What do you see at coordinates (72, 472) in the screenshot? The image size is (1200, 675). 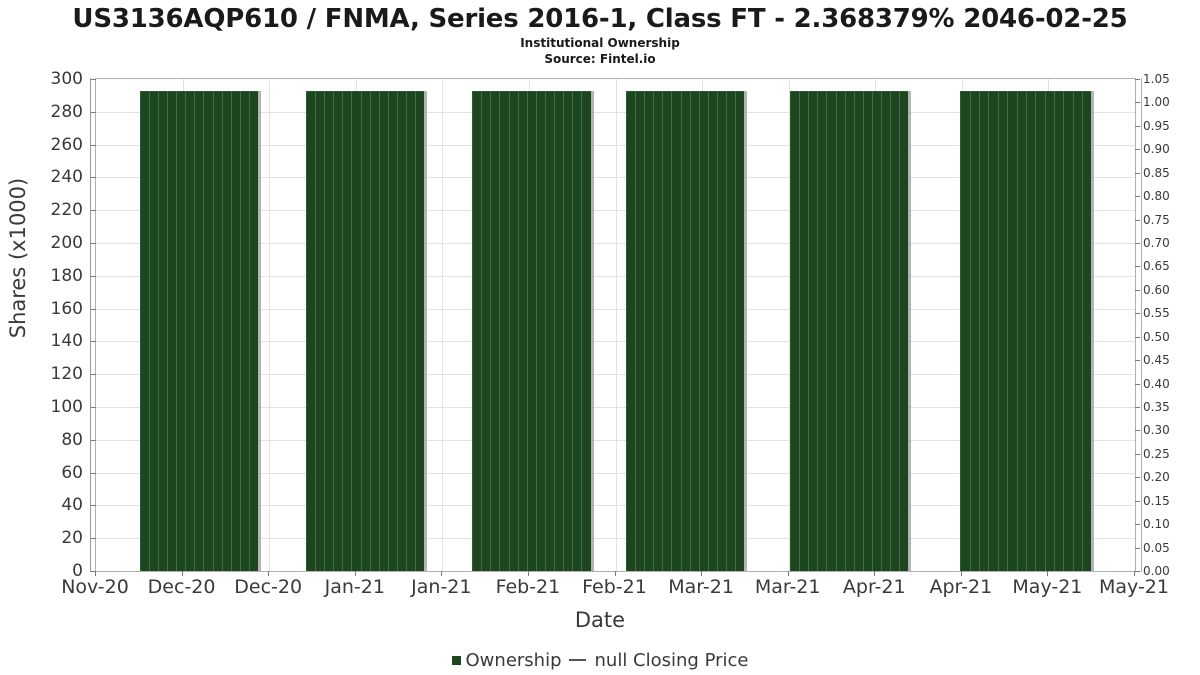 I see `y-axis-tick-left: 60` at bounding box center [72, 472].